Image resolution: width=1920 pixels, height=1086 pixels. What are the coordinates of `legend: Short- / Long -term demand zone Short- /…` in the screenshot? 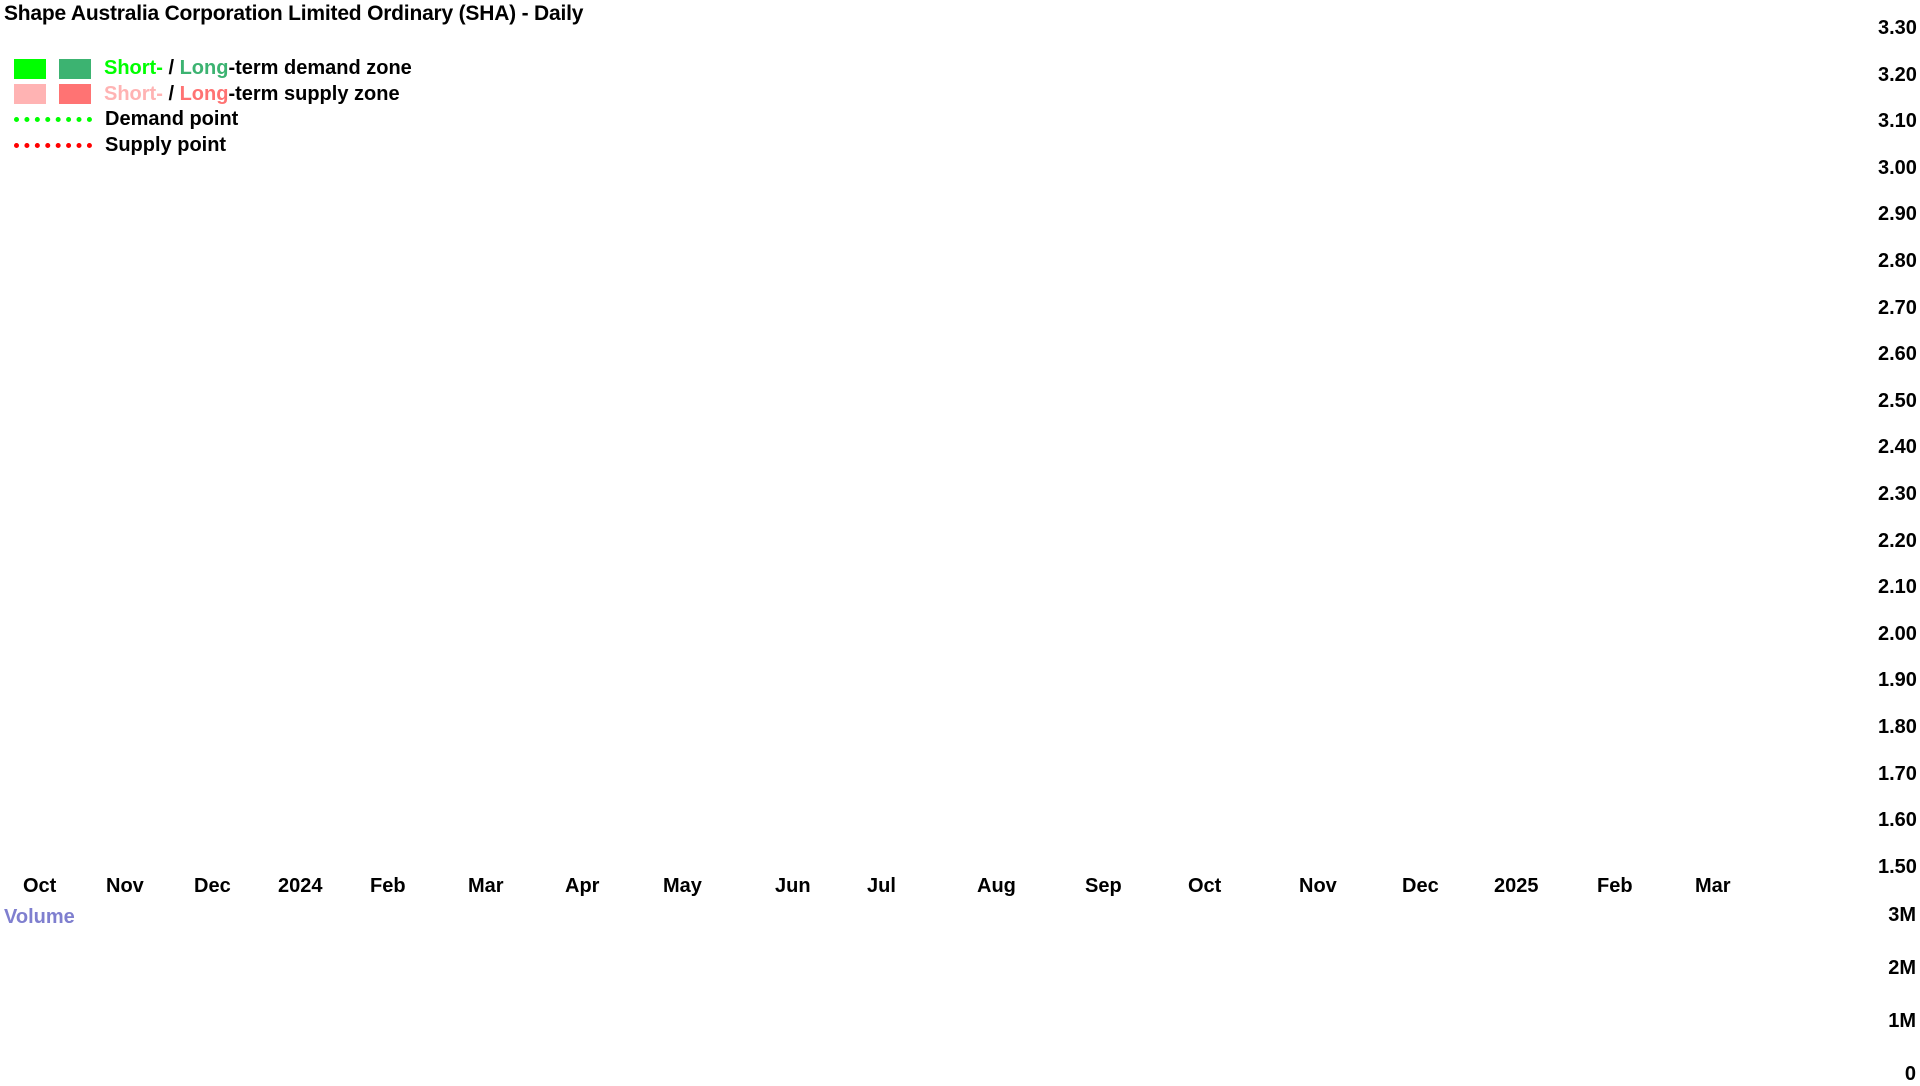 It's located at (213, 107).